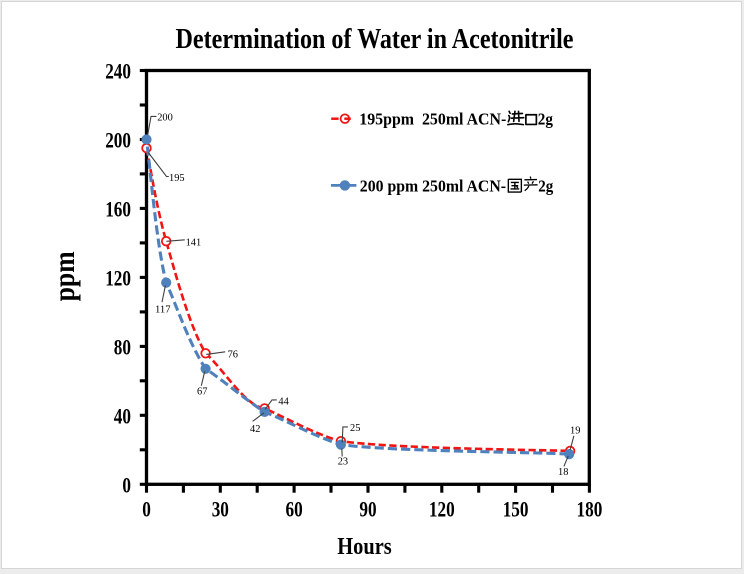 This screenshot has width=744, height=574. Describe the element at coordinates (575, 431) in the screenshot. I see `svg-text: 19` at that location.